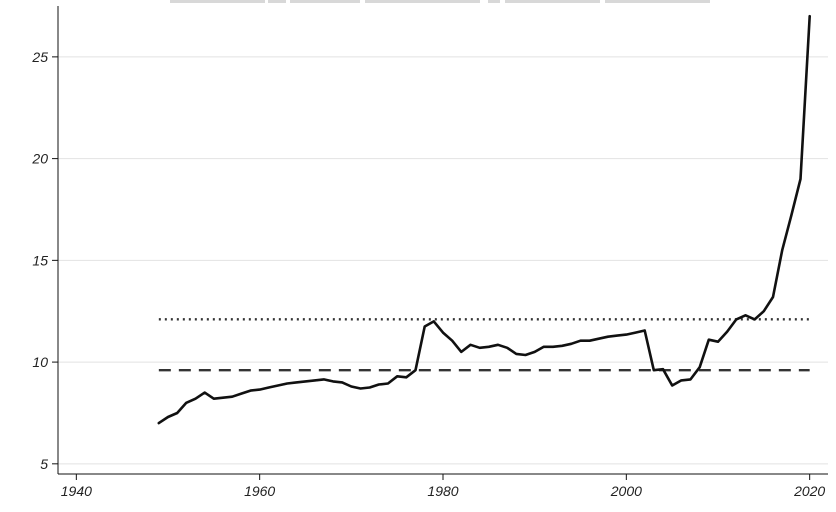 Image resolution: width=836 pixels, height=512 pixels. What do you see at coordinates (598, 338) in the screenshot?
I see `data-point-1997` at bounding box center [598, 338].